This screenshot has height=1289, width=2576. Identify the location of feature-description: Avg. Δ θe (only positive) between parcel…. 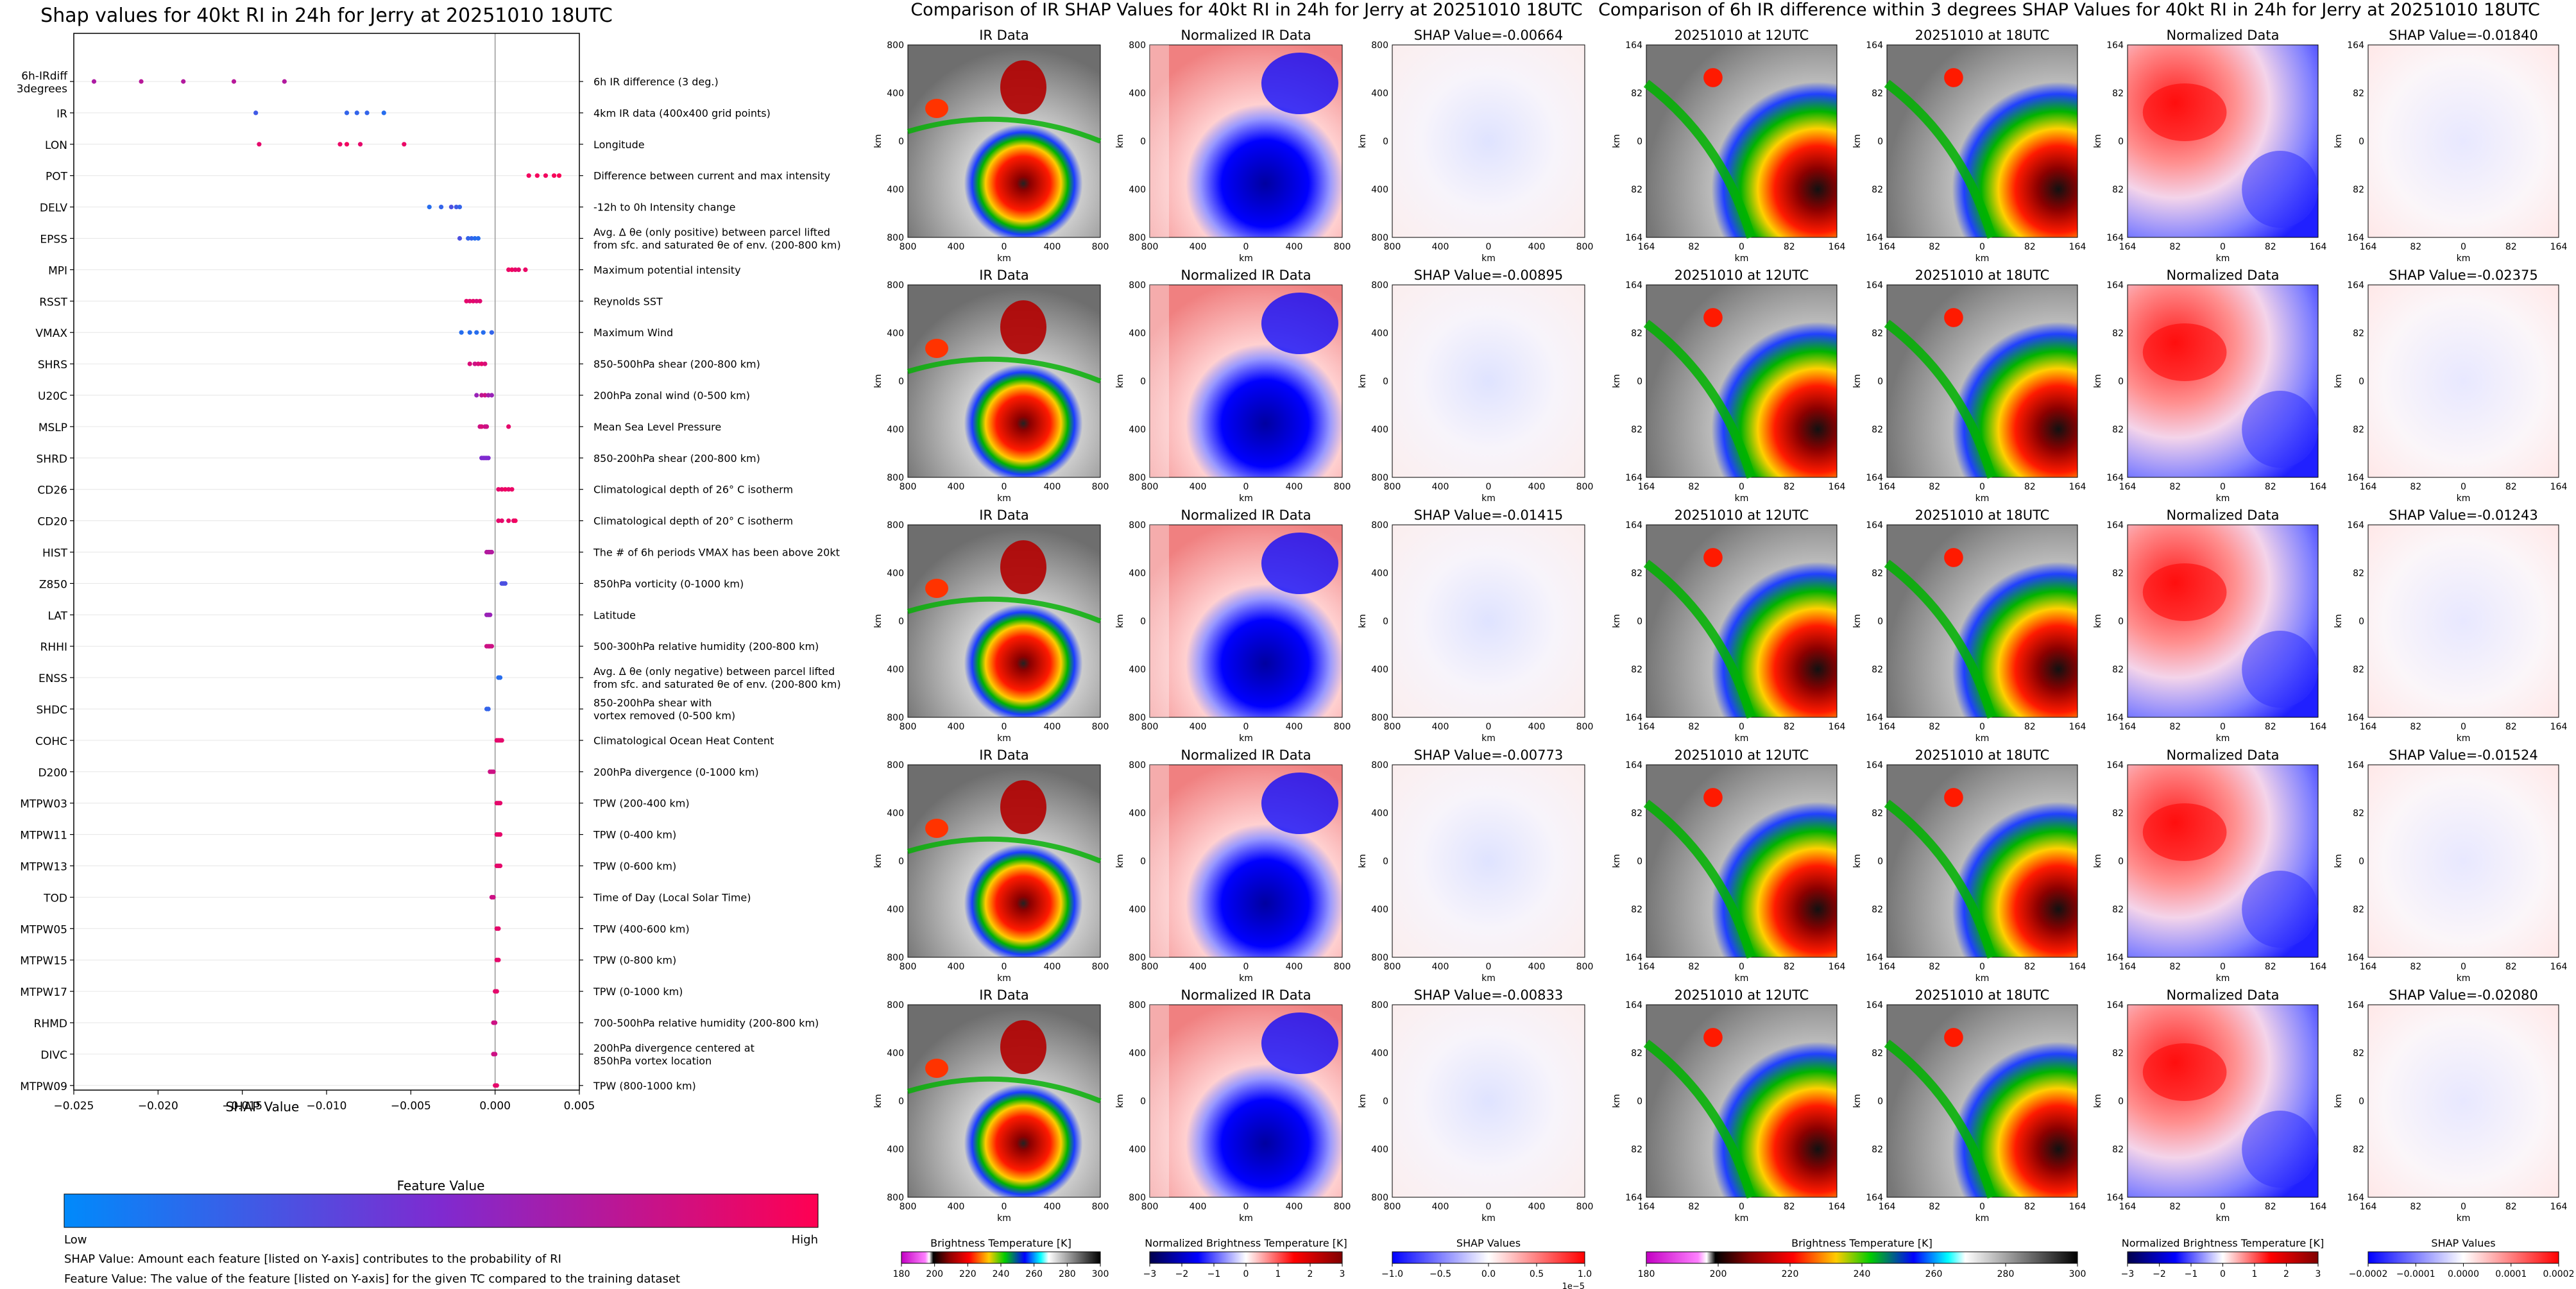
(711, 232).